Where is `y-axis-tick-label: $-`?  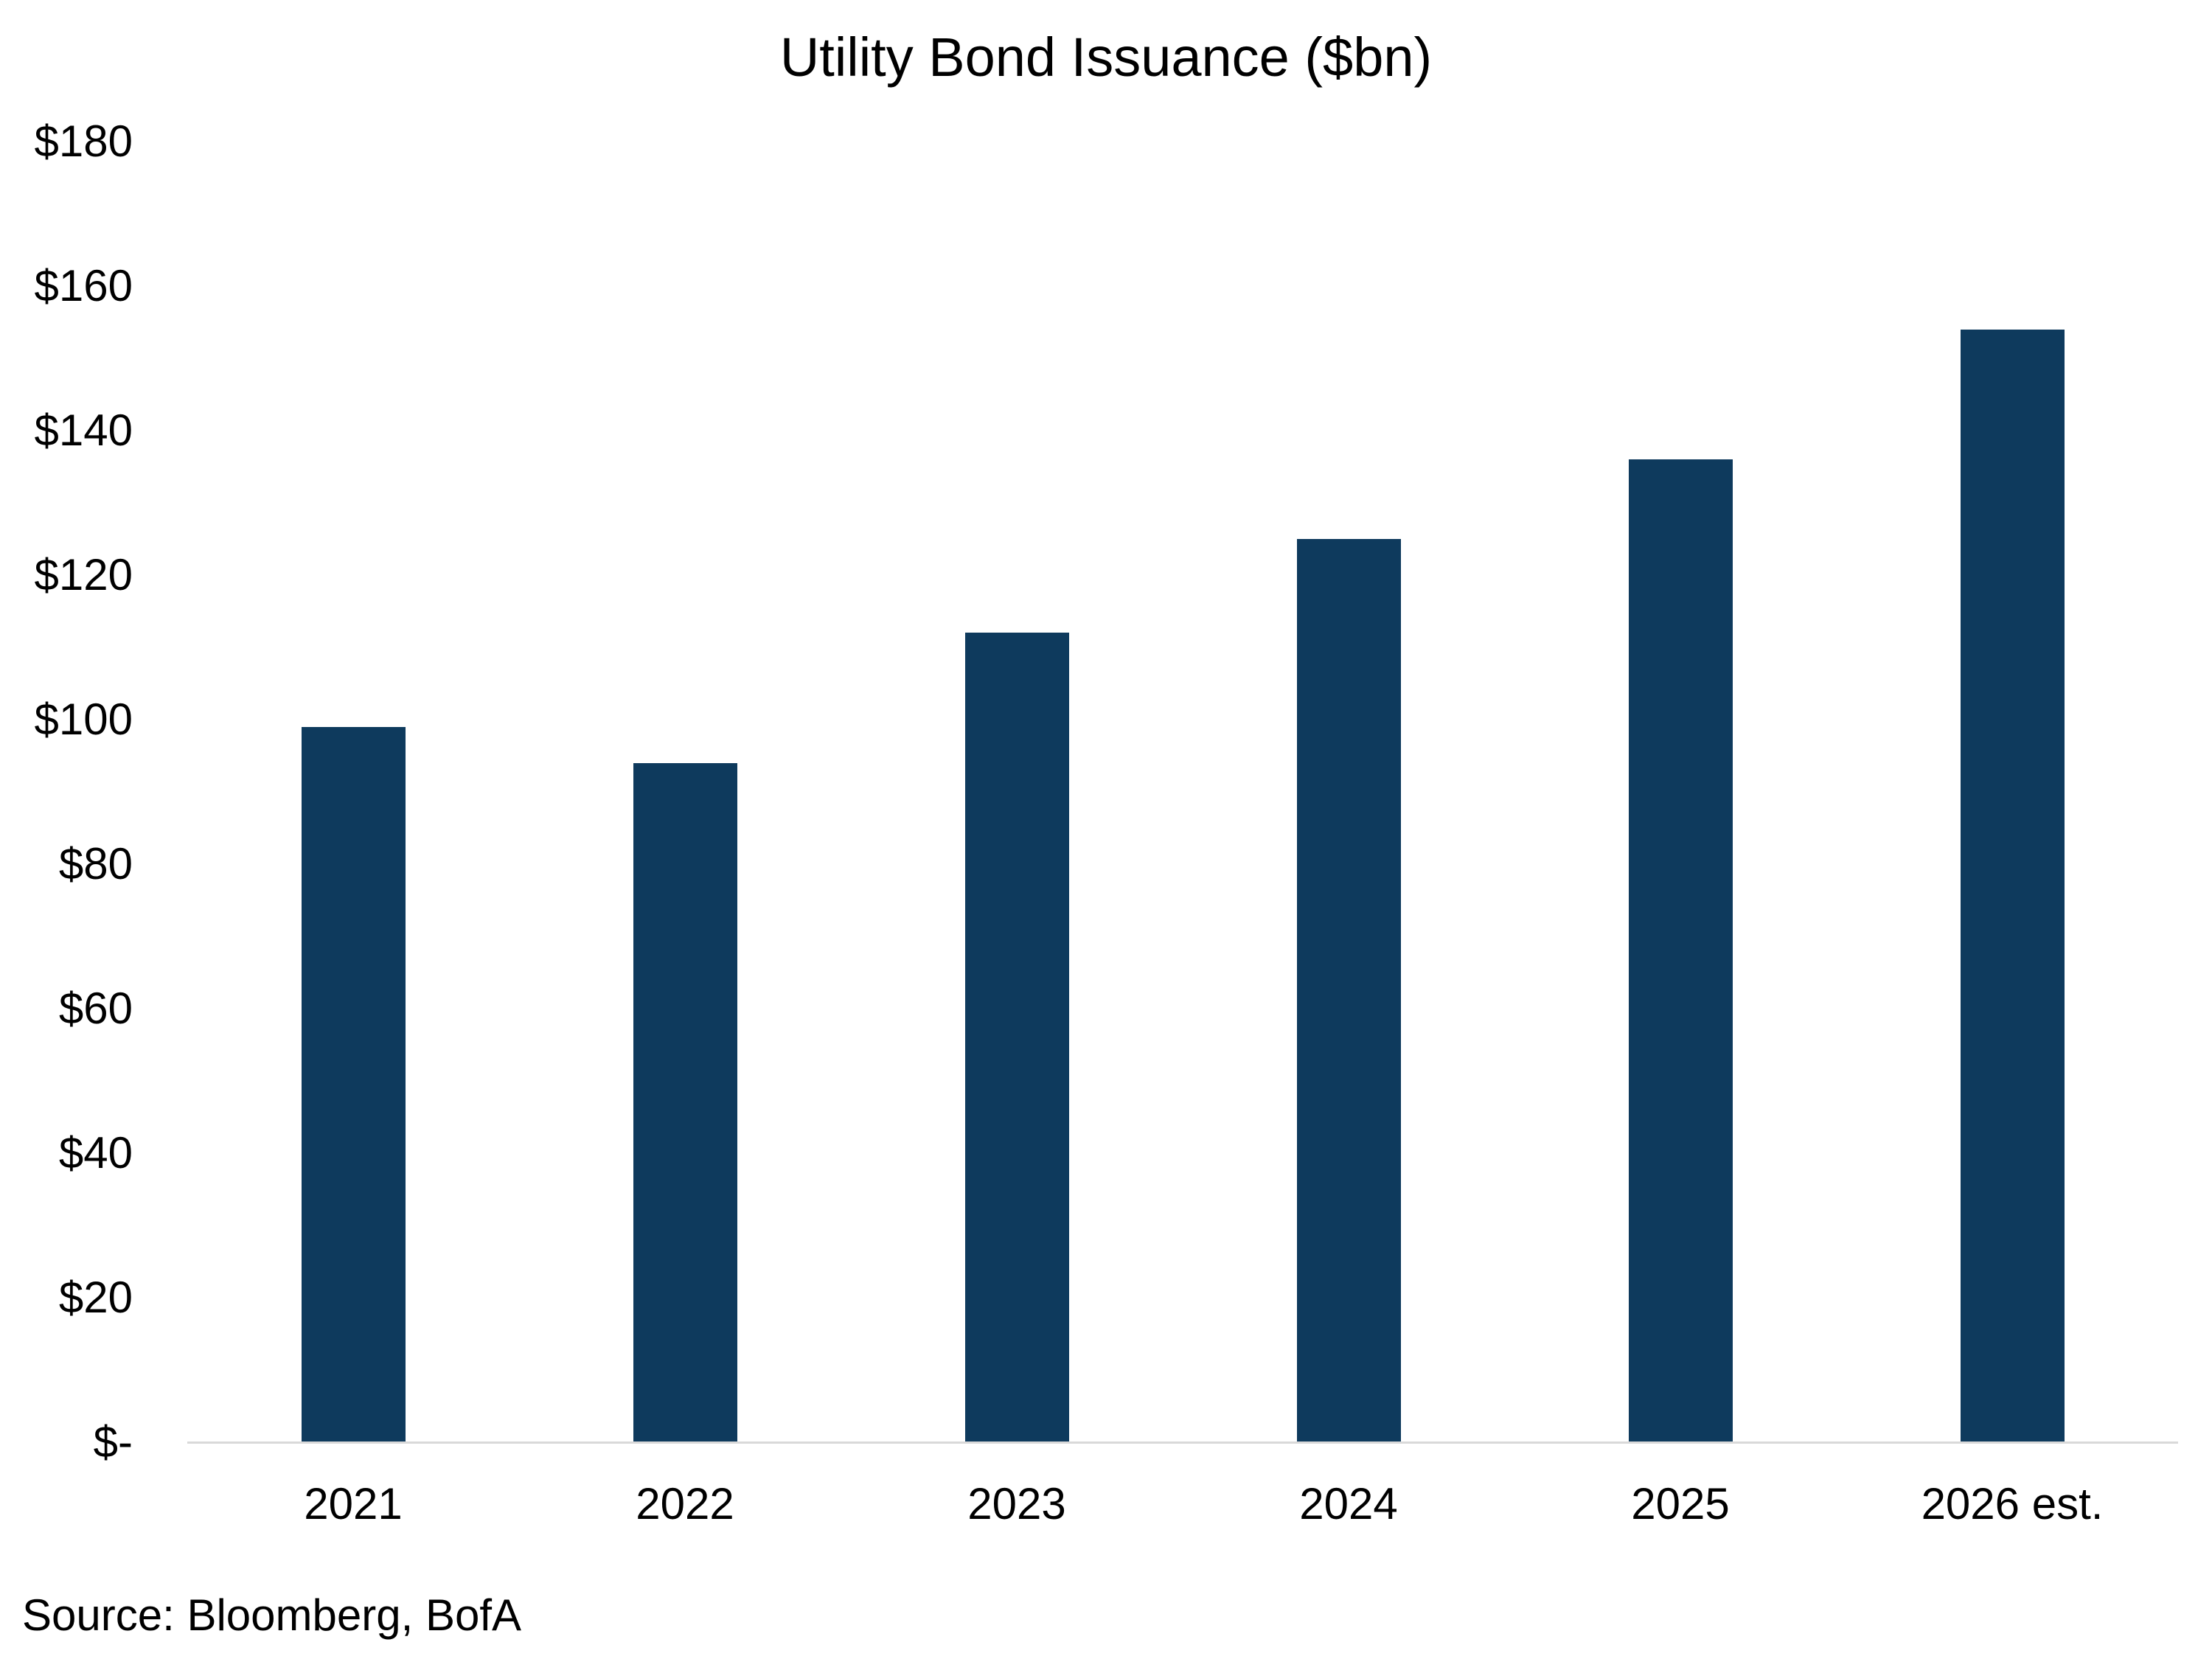 y-axis-tick-label: $- is located at coordinates (113, 1442).